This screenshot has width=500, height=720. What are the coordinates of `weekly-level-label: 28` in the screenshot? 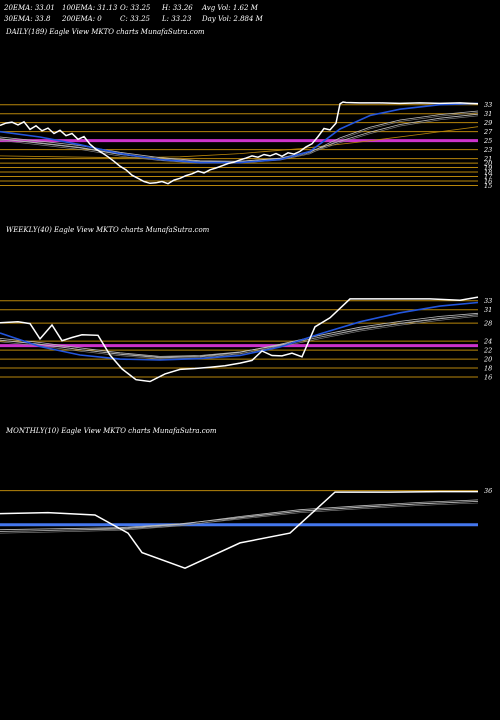 It's located at (487, 324).